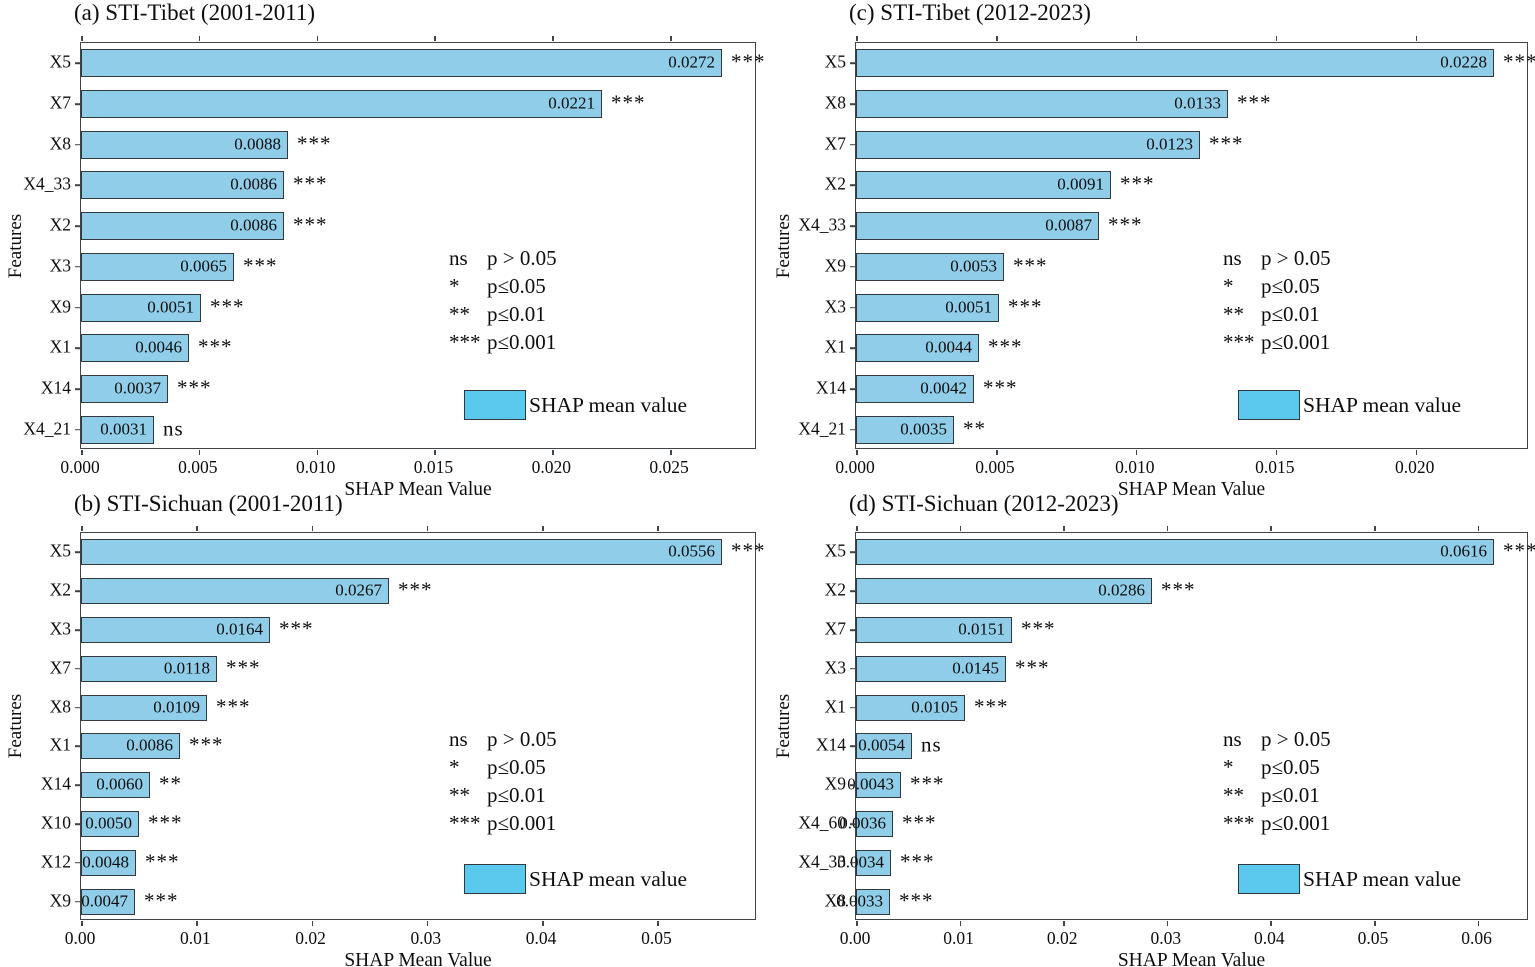 Image resolution: width=1535 pixels, height=967 pixels. Describe the element at coordinates (835, 900) in the screenshot. I see `y-tick-label: X8` at that location.